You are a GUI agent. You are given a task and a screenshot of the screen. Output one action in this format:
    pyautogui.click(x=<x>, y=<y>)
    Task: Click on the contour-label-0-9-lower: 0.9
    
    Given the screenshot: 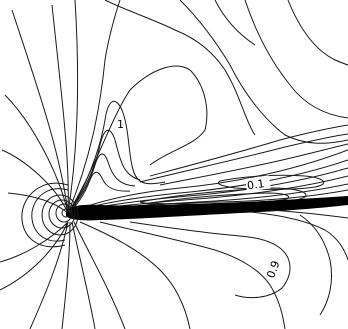 What is the action you would take?
    pyautogui.click(x=273, y=269)
    